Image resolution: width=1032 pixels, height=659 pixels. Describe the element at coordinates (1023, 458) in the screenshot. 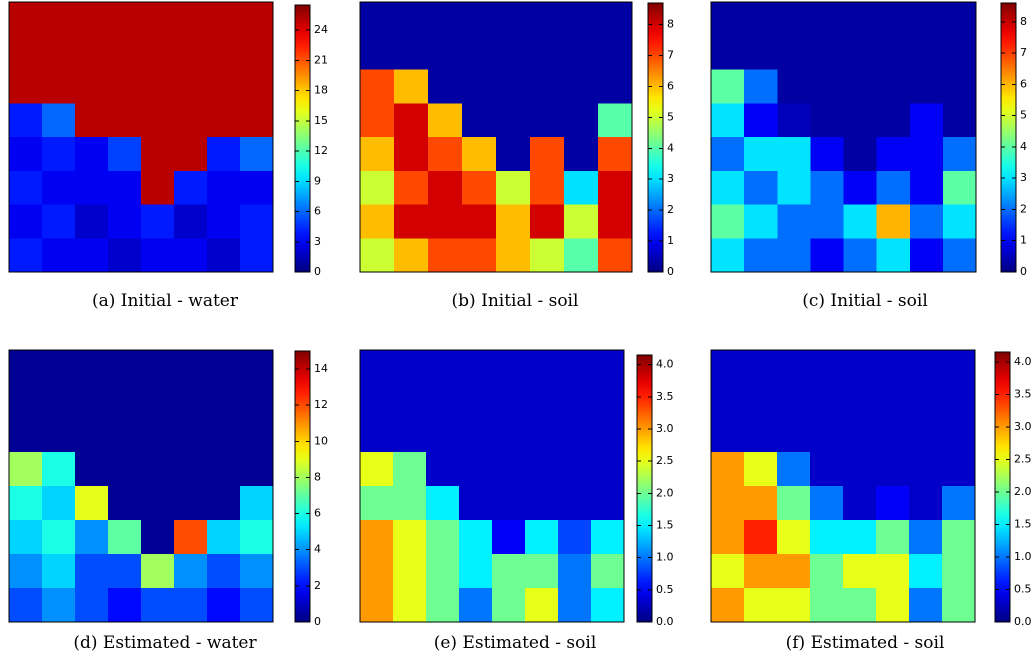

I see `colorbar-tick-label: 2.5` at that location.